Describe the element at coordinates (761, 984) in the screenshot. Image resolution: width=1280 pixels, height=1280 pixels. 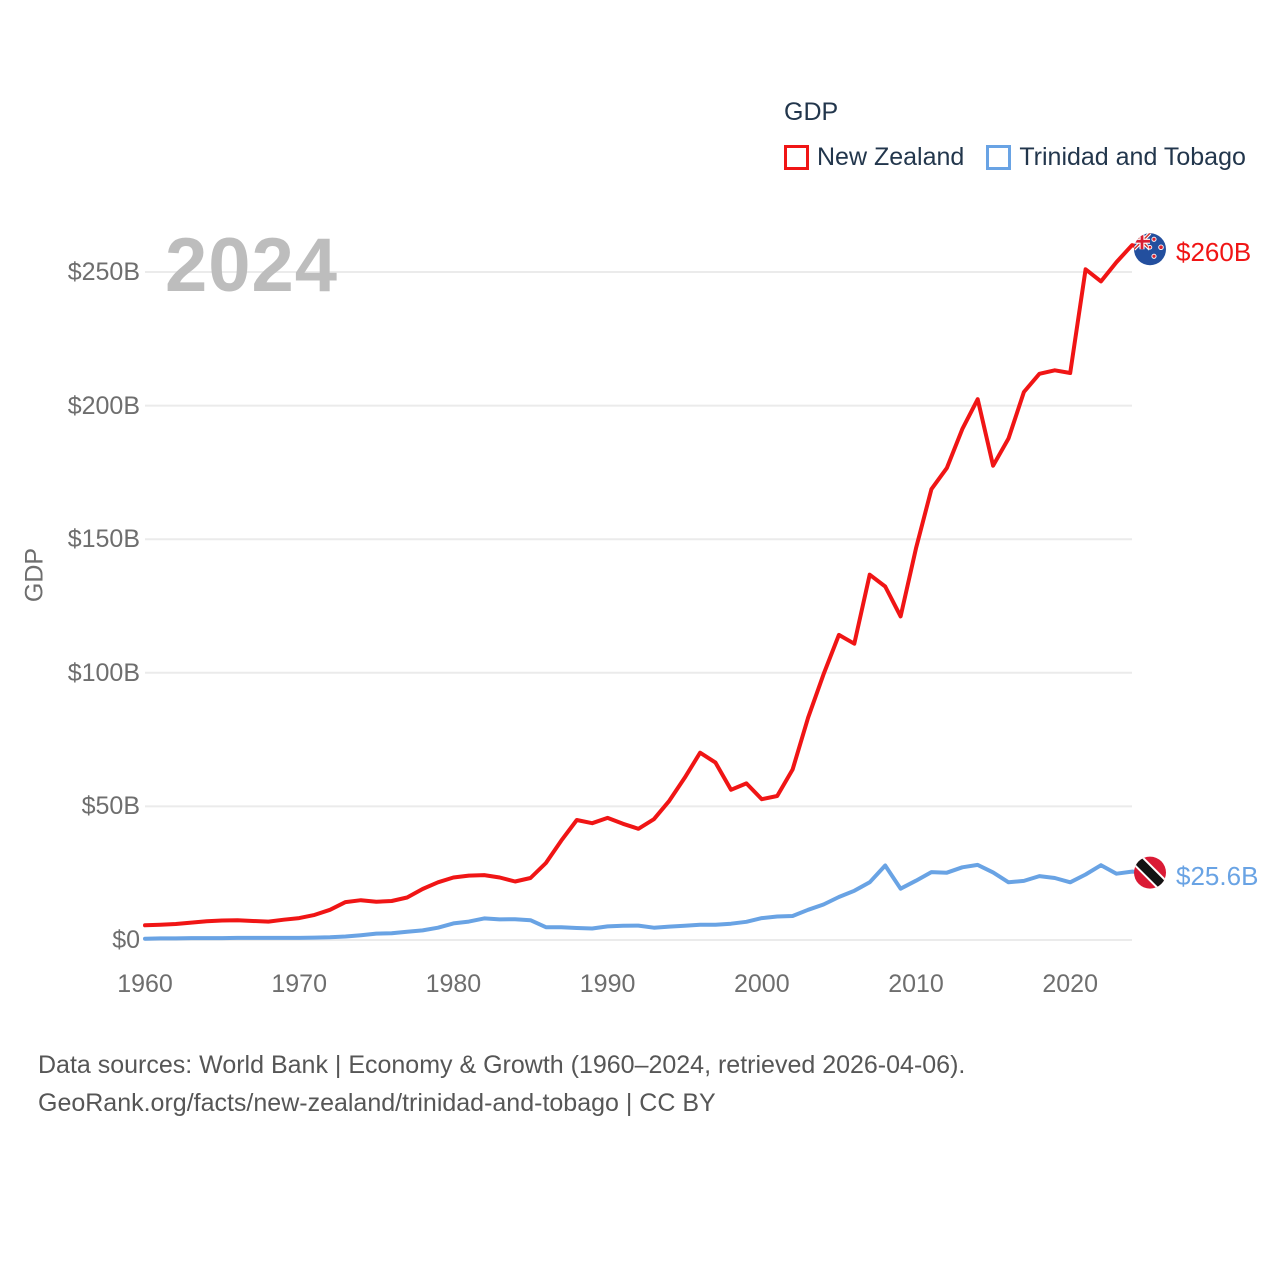
I see `x-tick-label: 2000` at that location.